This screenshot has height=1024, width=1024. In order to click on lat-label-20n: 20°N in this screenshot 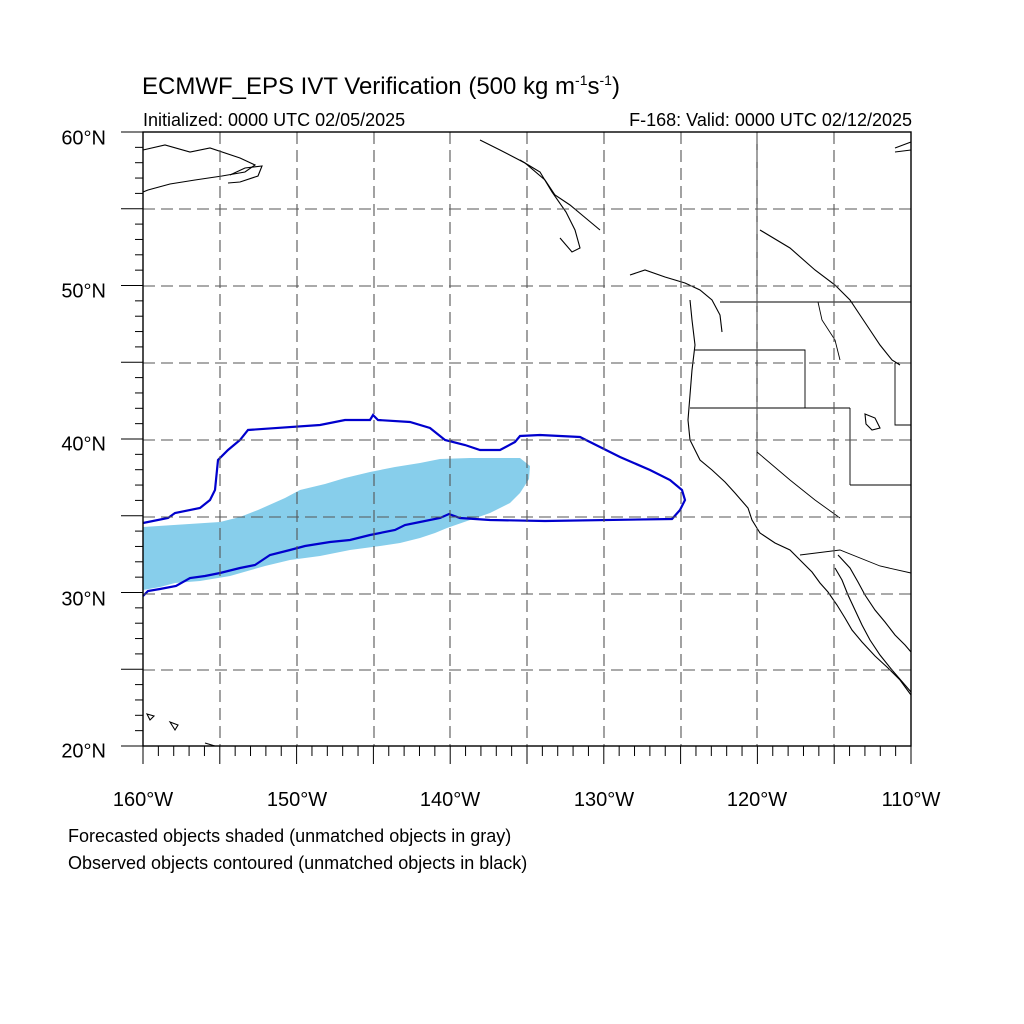, I will do `click(83, 751)`.